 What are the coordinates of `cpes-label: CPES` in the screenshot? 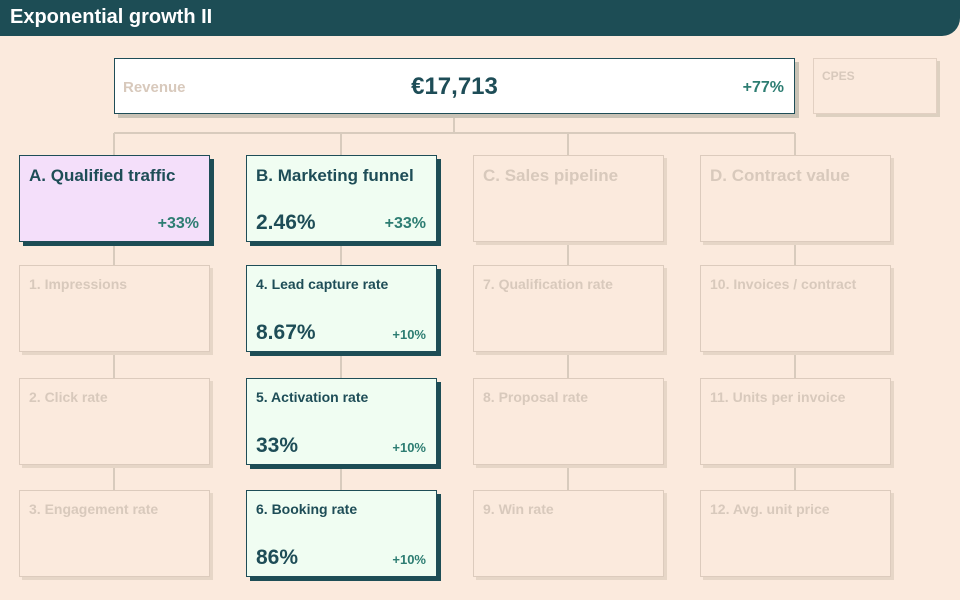 It's located at (838, 76).